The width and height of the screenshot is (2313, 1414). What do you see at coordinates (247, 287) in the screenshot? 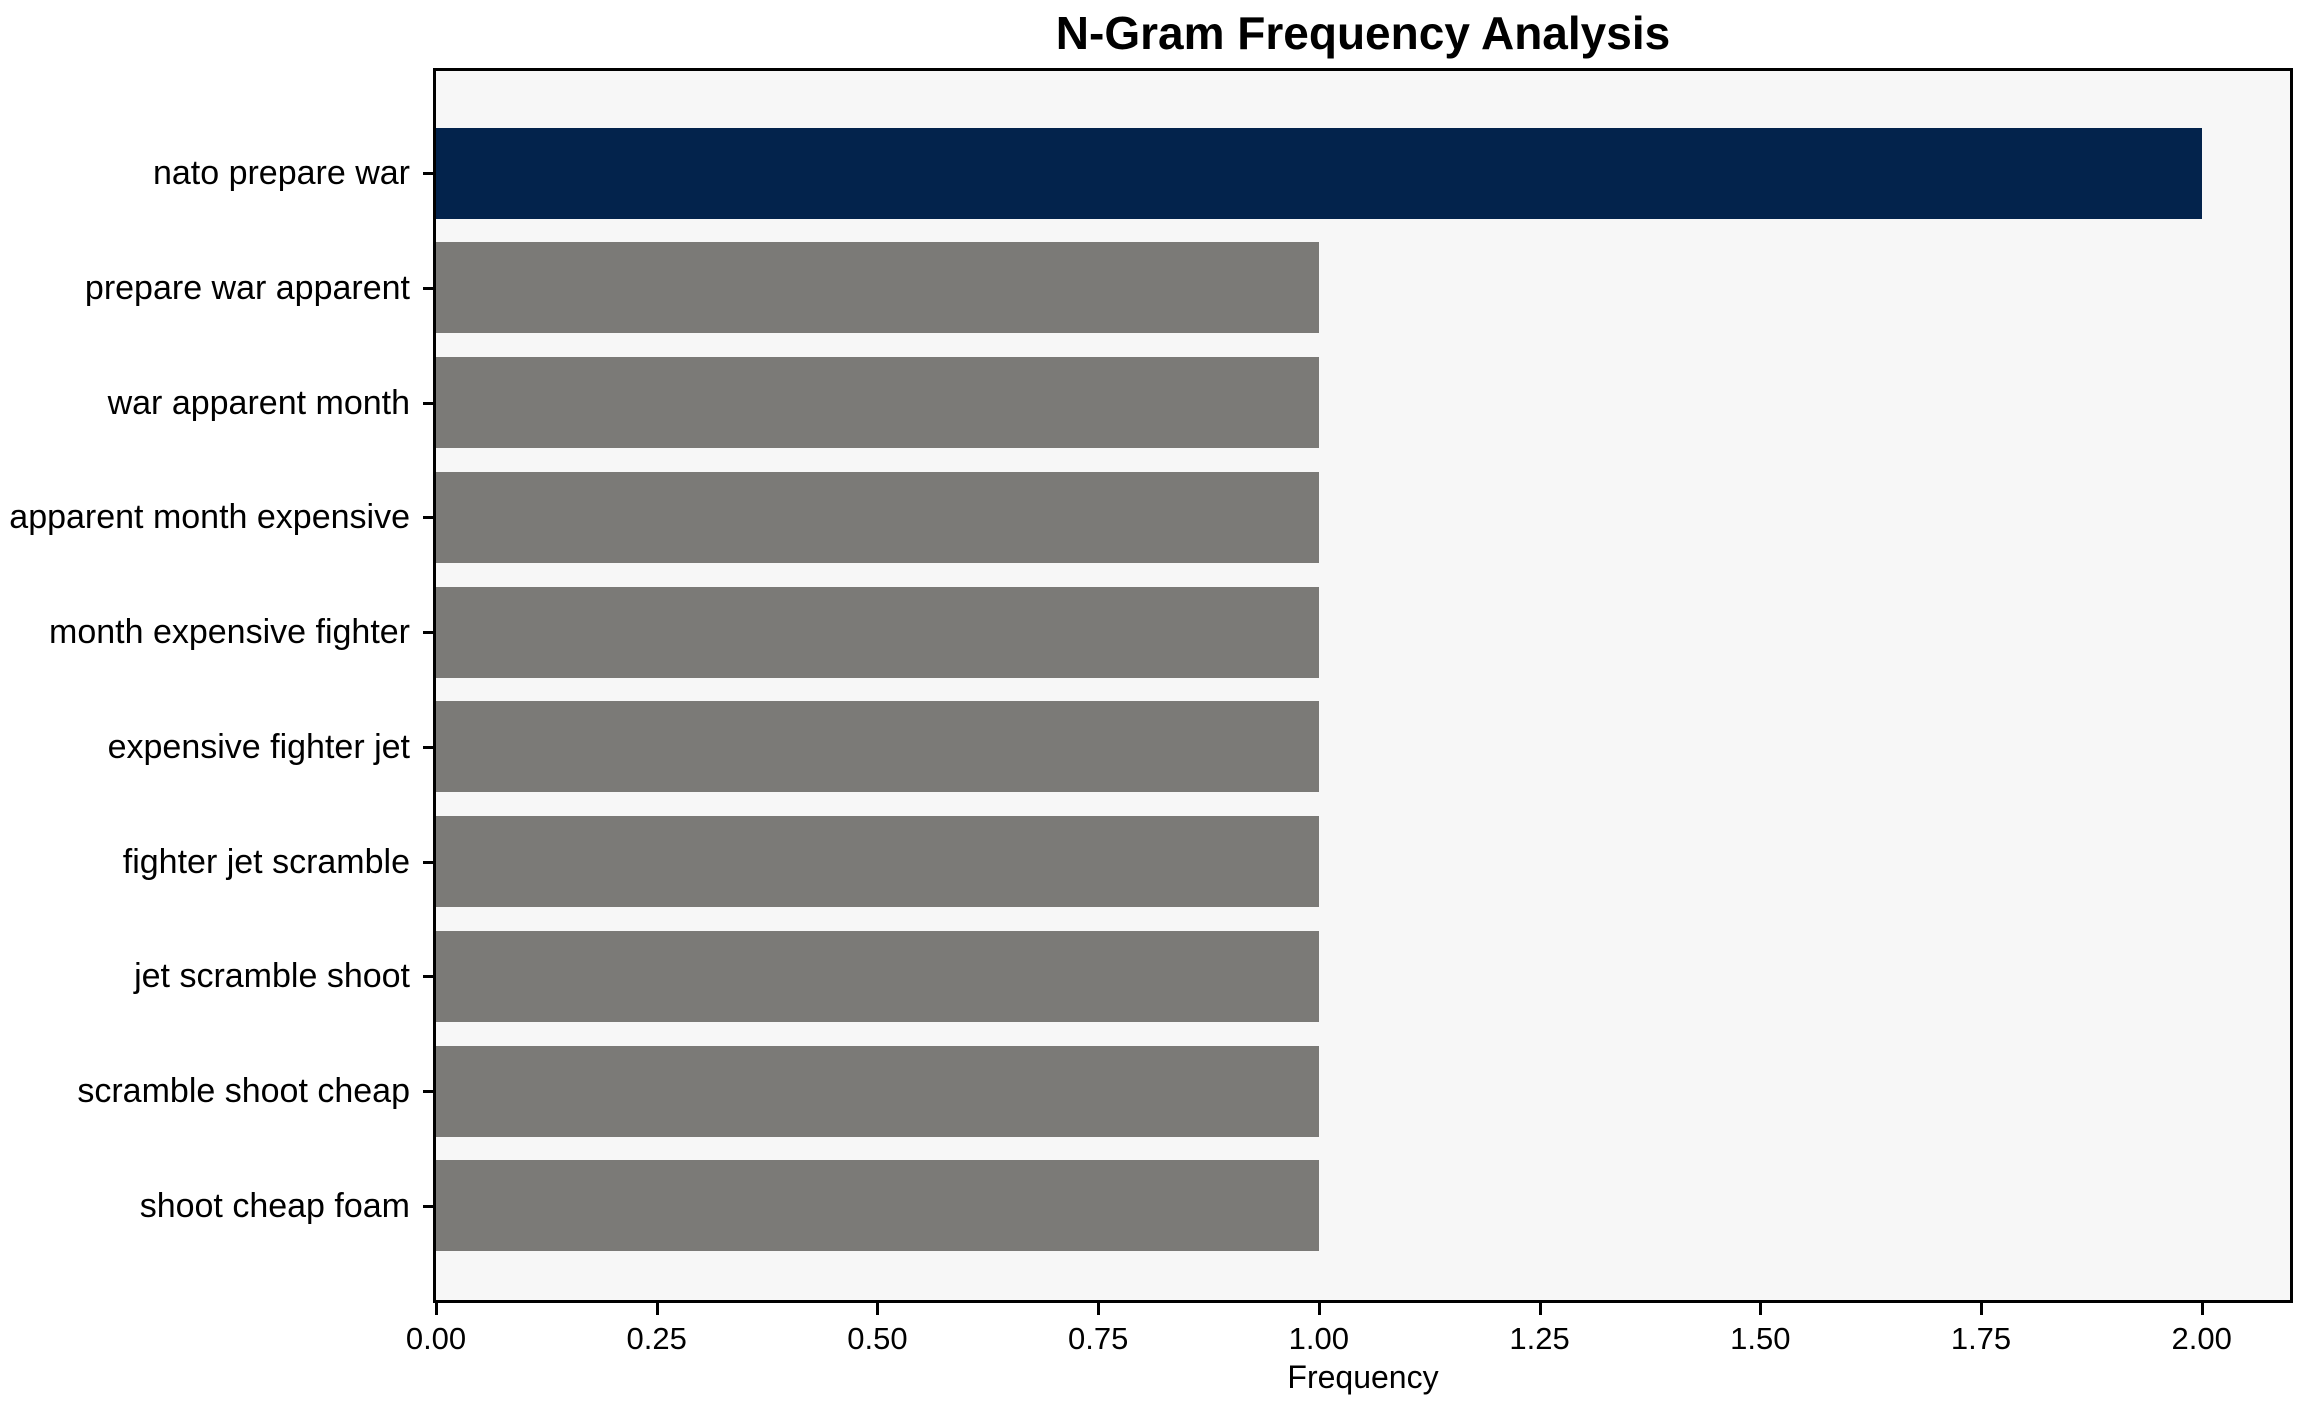
I see `y-tick-label: prepare war apparent` at bounding box center [247, 287].